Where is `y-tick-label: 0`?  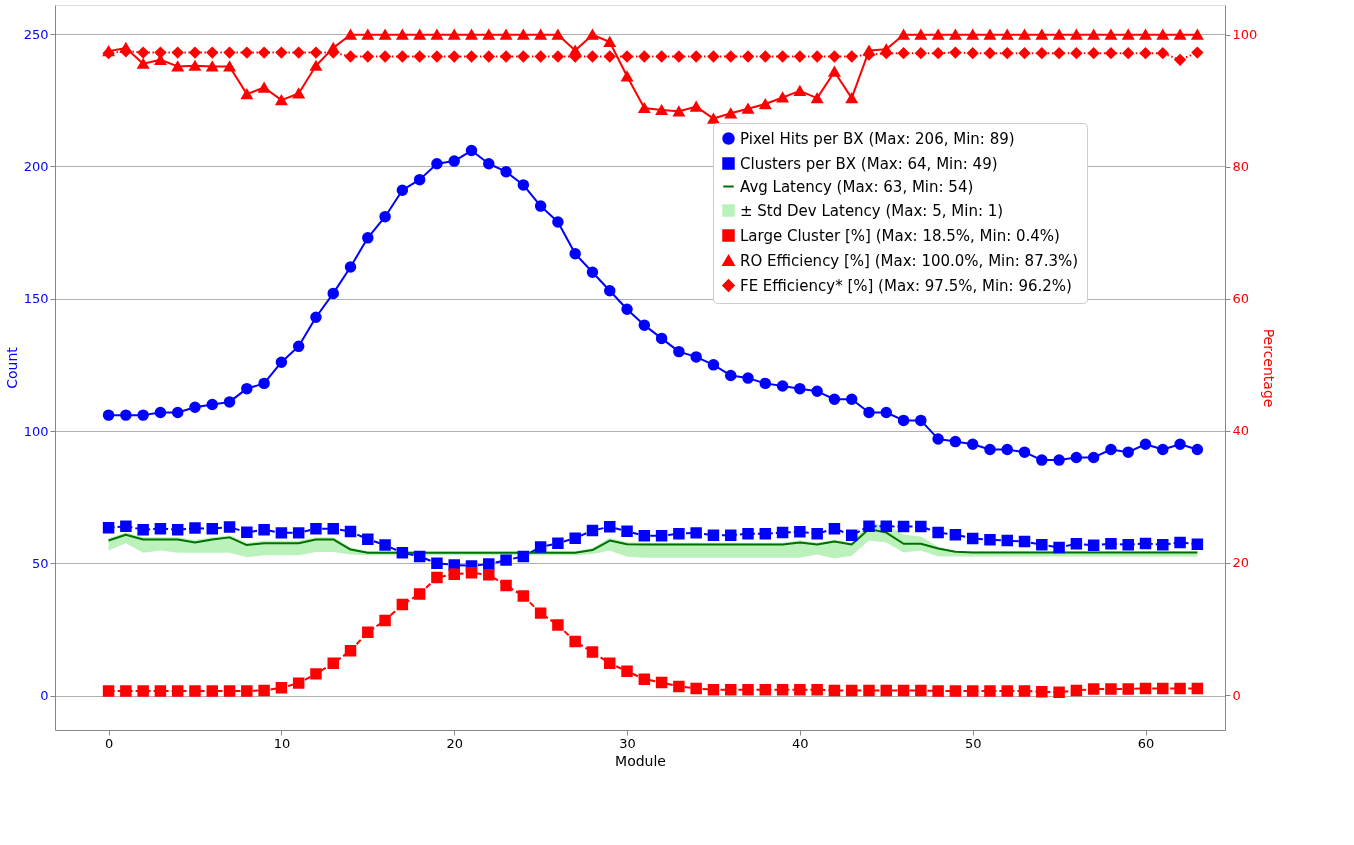
y-tick-label: 0 is located at coordinates (44, 696).